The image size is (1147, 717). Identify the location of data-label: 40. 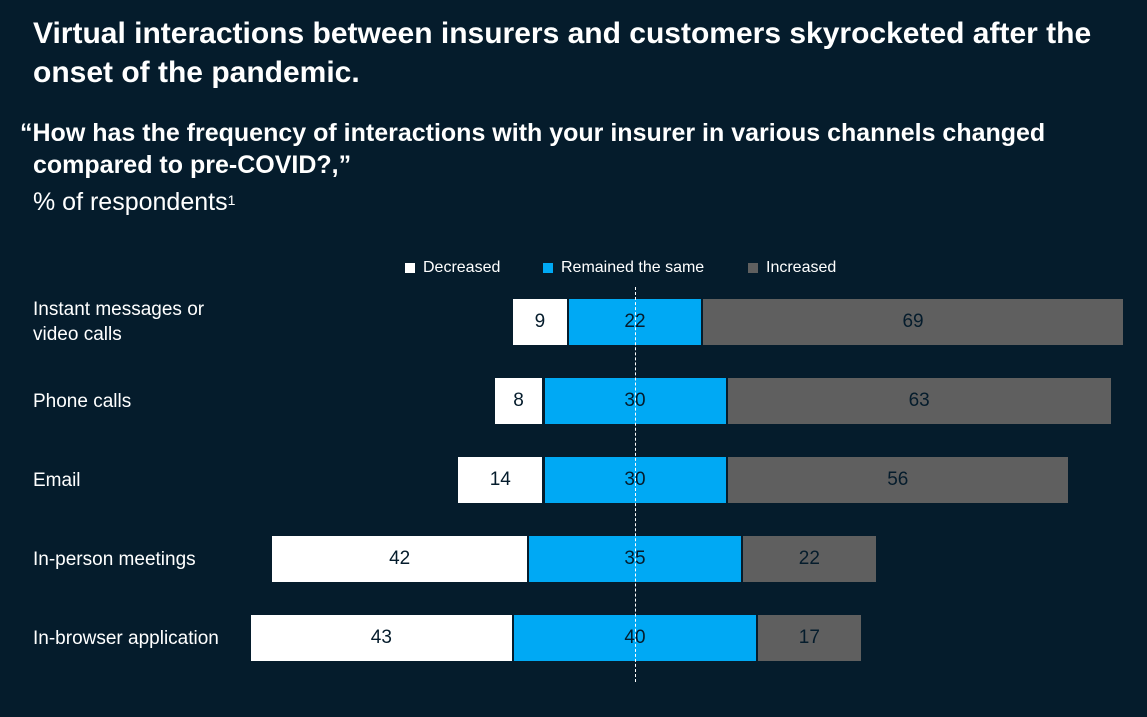
(635, 637).